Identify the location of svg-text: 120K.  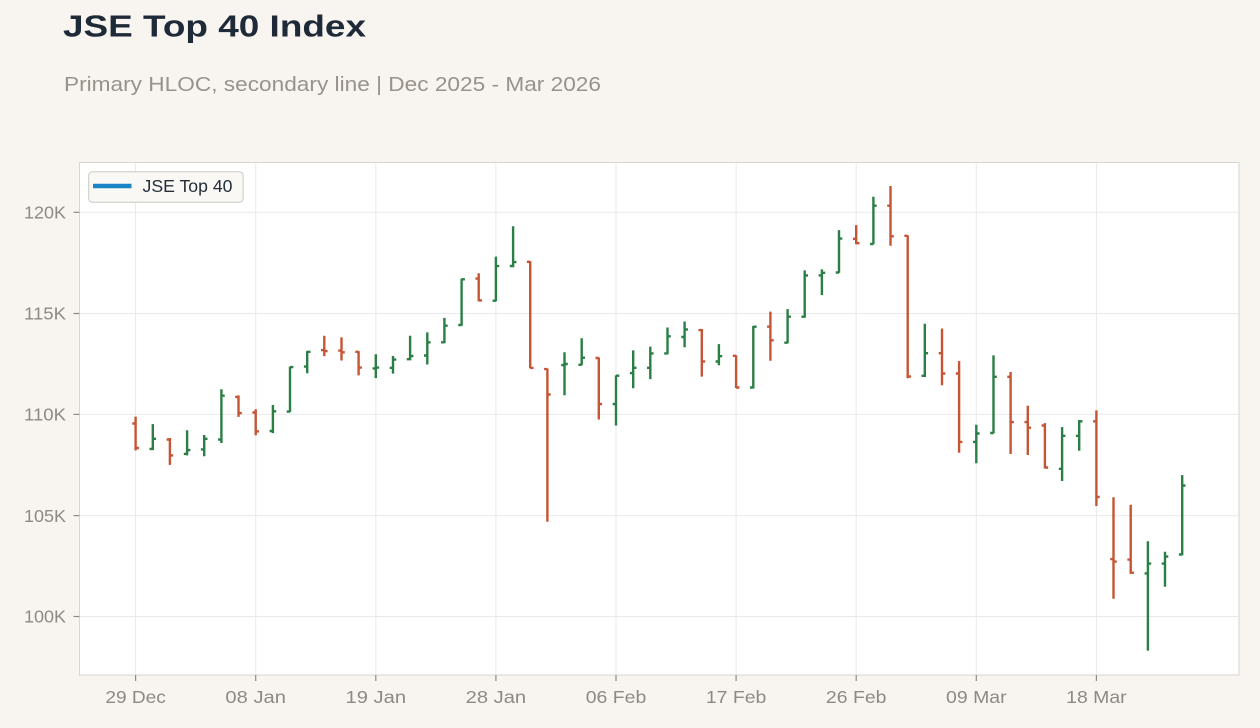
(45, 213).